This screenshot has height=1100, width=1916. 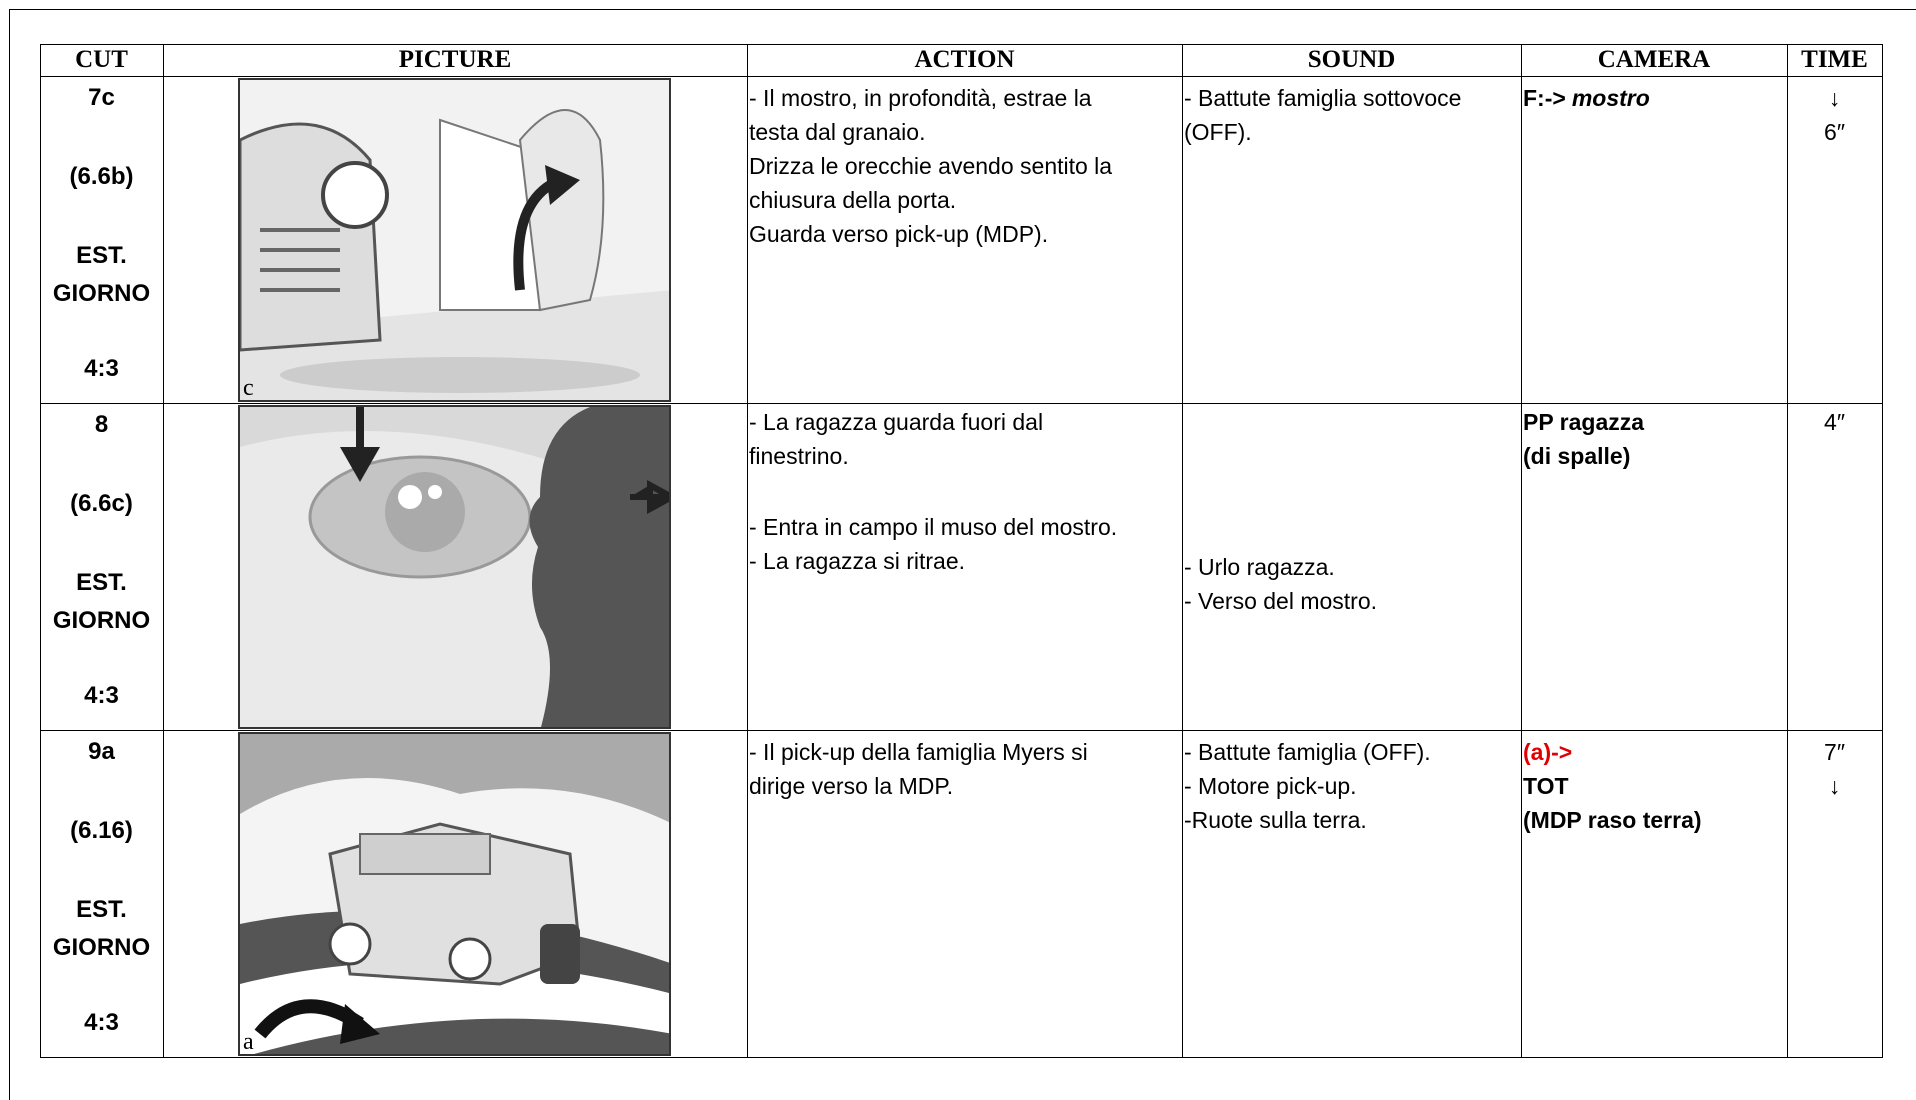 I want to click on camera-line: PP ragazza, so click(x=1584, y=422).